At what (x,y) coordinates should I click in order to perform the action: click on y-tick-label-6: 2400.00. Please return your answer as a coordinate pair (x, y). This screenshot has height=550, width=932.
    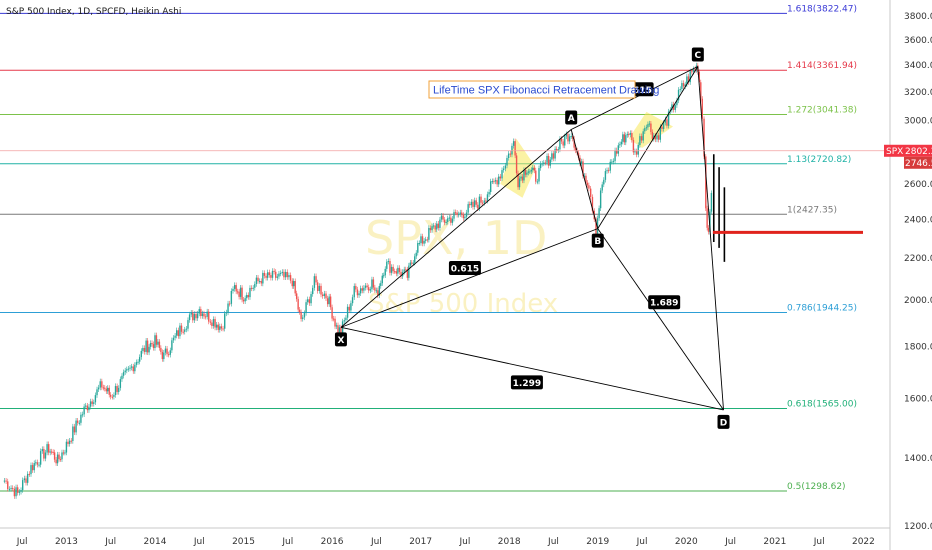
    Looking at the image, I should click on (918, 220).